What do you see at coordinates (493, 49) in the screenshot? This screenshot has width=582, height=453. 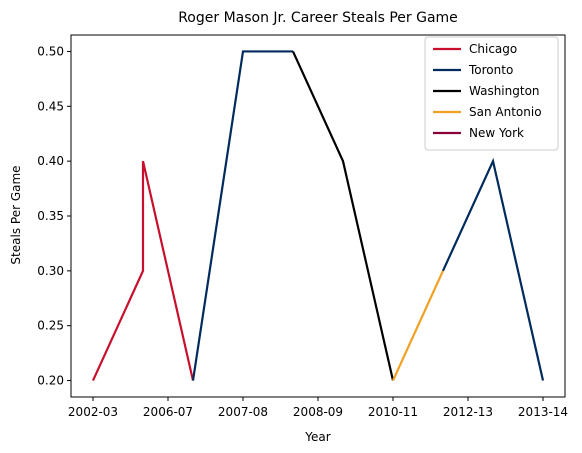 I see `legend-label: Chicago` at bounding box center [493, 49].